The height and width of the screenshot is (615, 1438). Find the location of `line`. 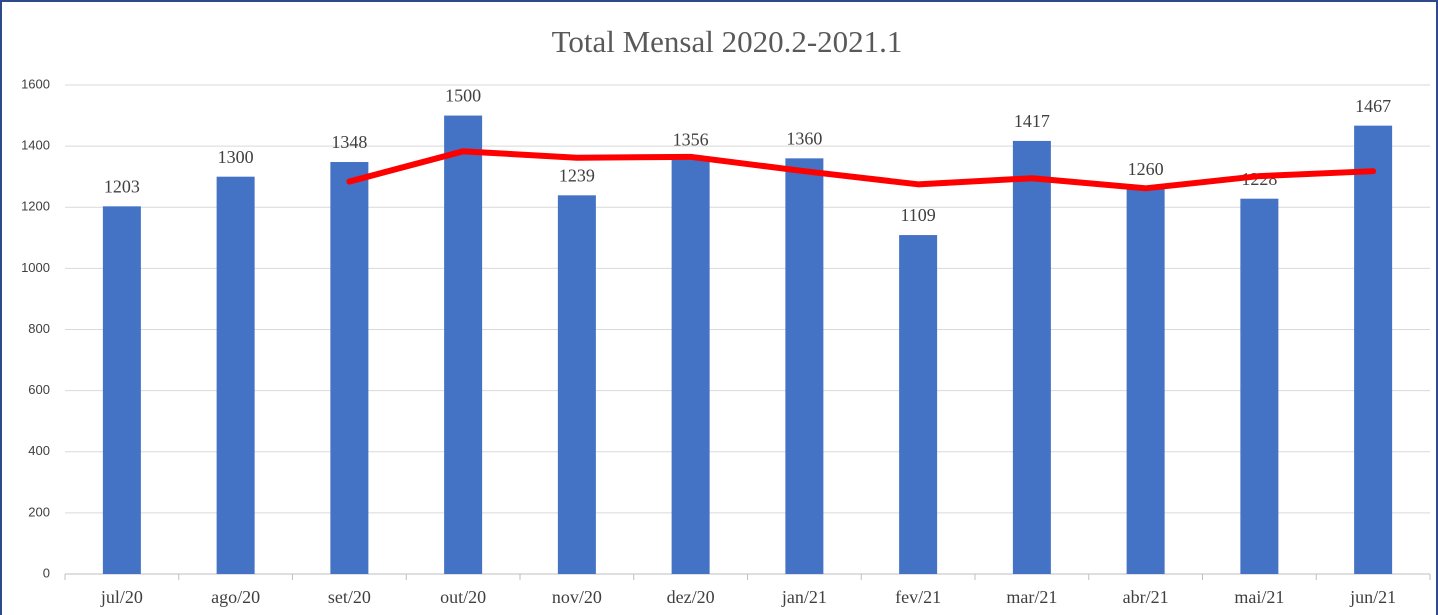

line is located at coordinates (861, 170).